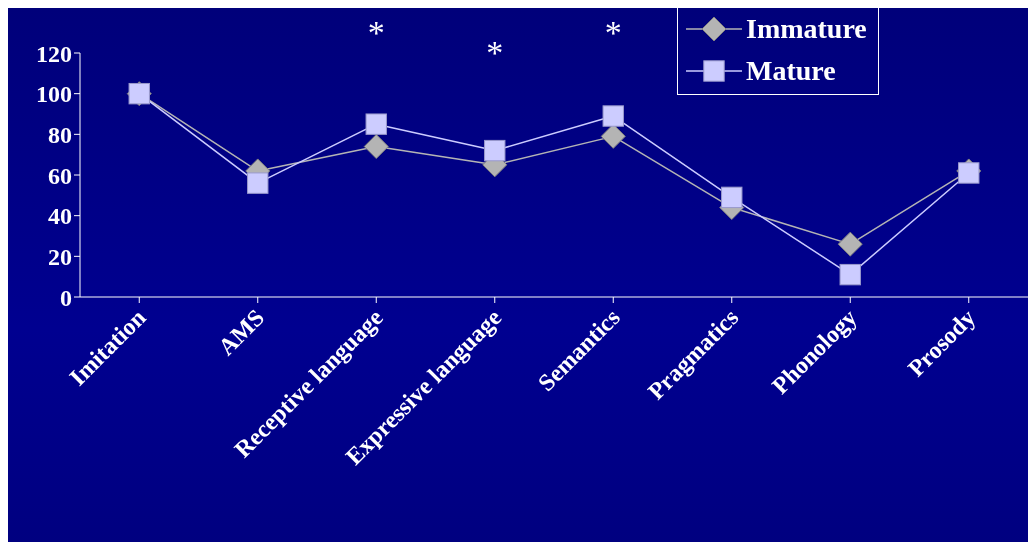 Image resolution: width=1036 pixels, height=550 pixels. I want to click on annotation: *, so click(495, 52).